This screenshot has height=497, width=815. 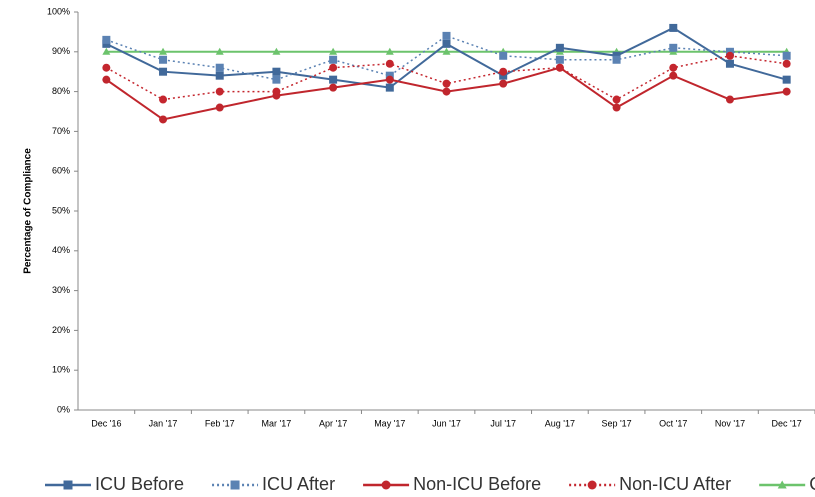 What do you see at coordinates (61, 250) in the screenshot?
I see `y-tick-label: 40%` at bounding box center [61, 250].